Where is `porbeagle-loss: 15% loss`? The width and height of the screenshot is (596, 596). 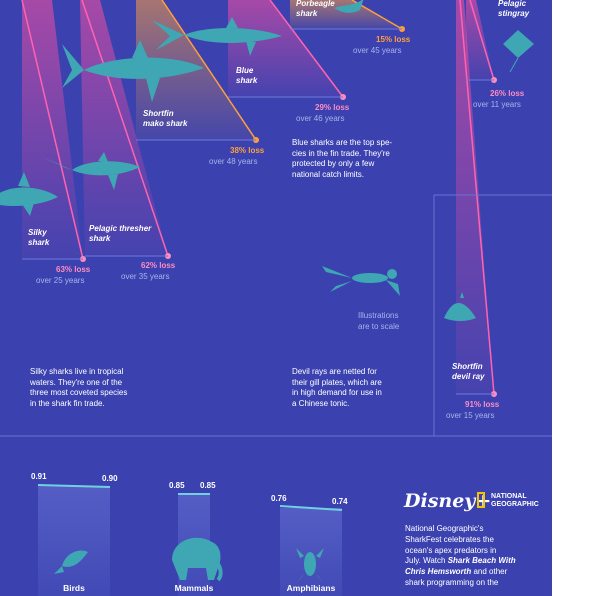
porbeagle-loss: 15% loss is located at coordinates (393, 39).